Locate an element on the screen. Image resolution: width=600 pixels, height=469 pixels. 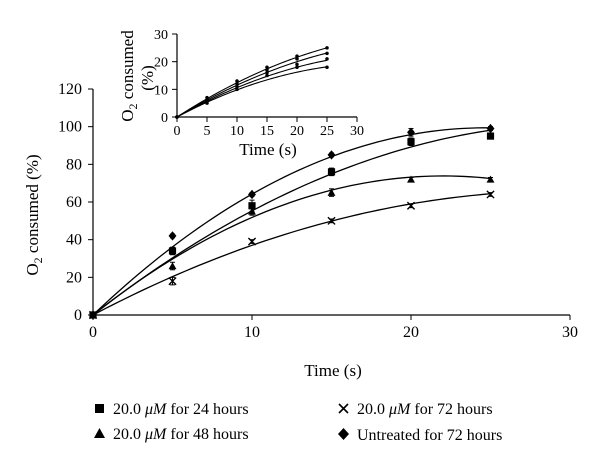
legend-item-untreated: Untreated for 72 hours is located at coordinates (420, 435).